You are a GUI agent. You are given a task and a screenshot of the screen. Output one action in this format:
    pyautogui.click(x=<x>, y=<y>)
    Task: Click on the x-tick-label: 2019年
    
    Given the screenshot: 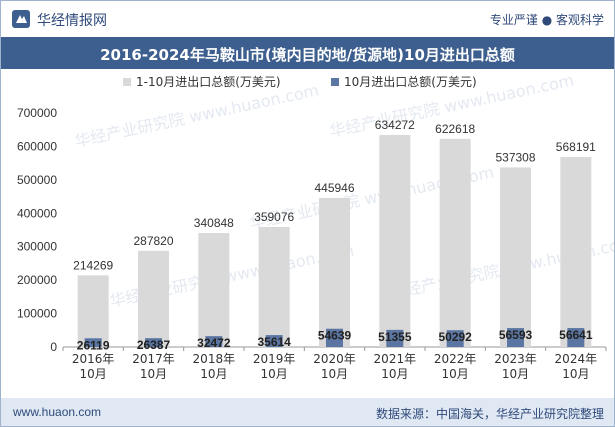 What is the action you would take?
    pyautogui.click(x=274, y=359)
    